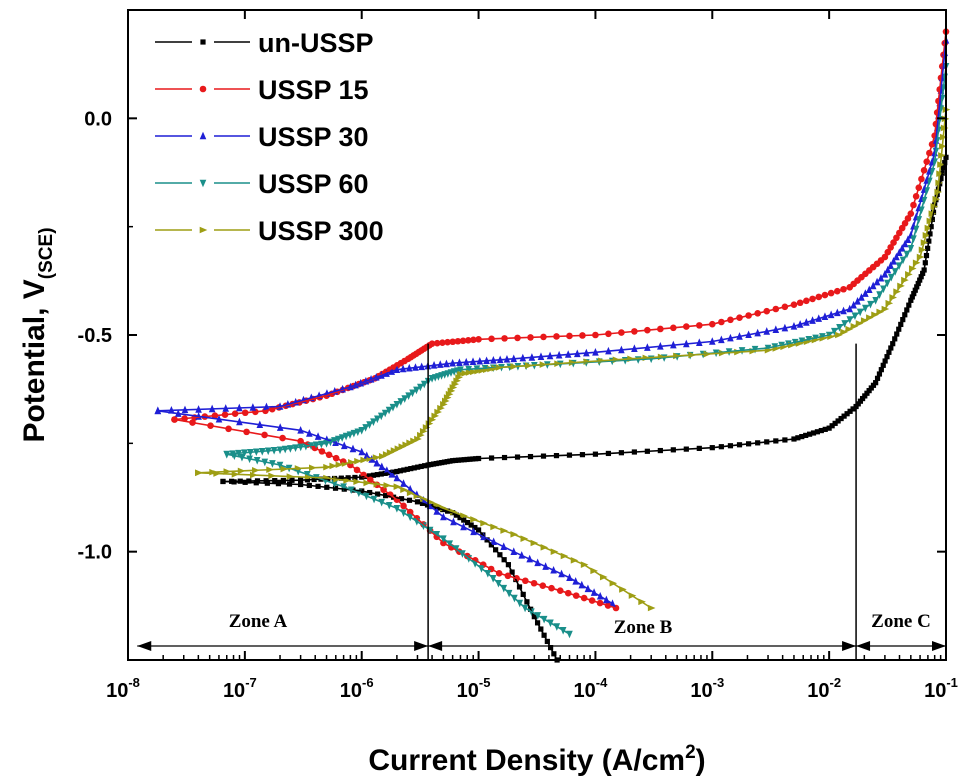  Describe the element at coordinates (901, 621) in the screenshot. I see `zone-label: Zone C` at that location.